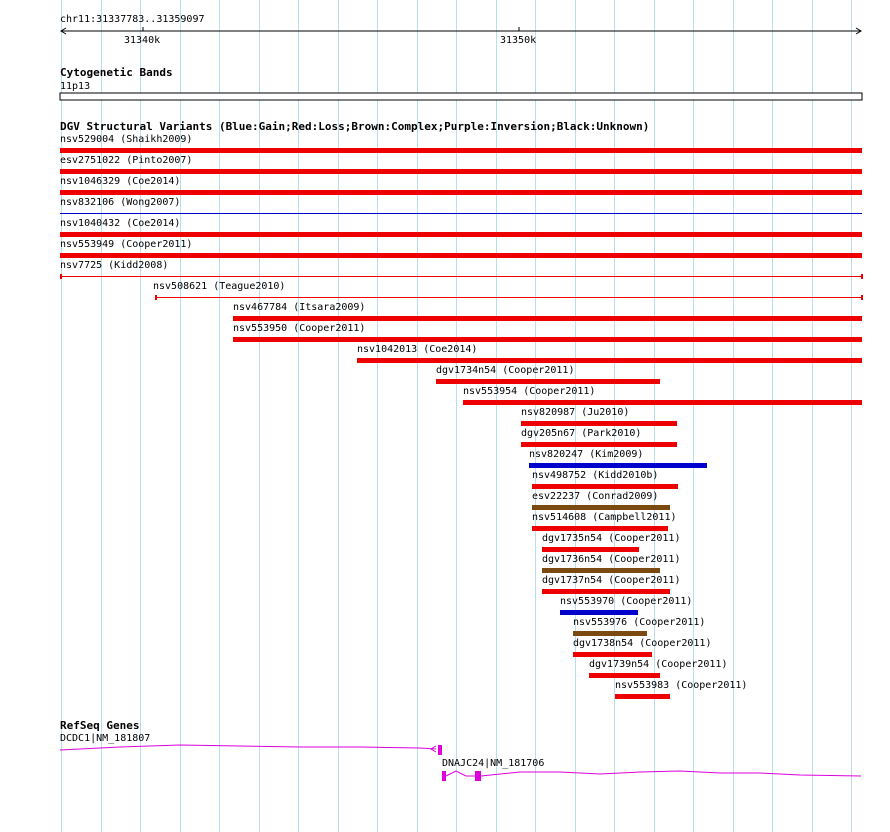 The image size is (890, 832). I want to click on gene-label-dnajc24: DNAJC24|NM_181706, so click(493, 763).